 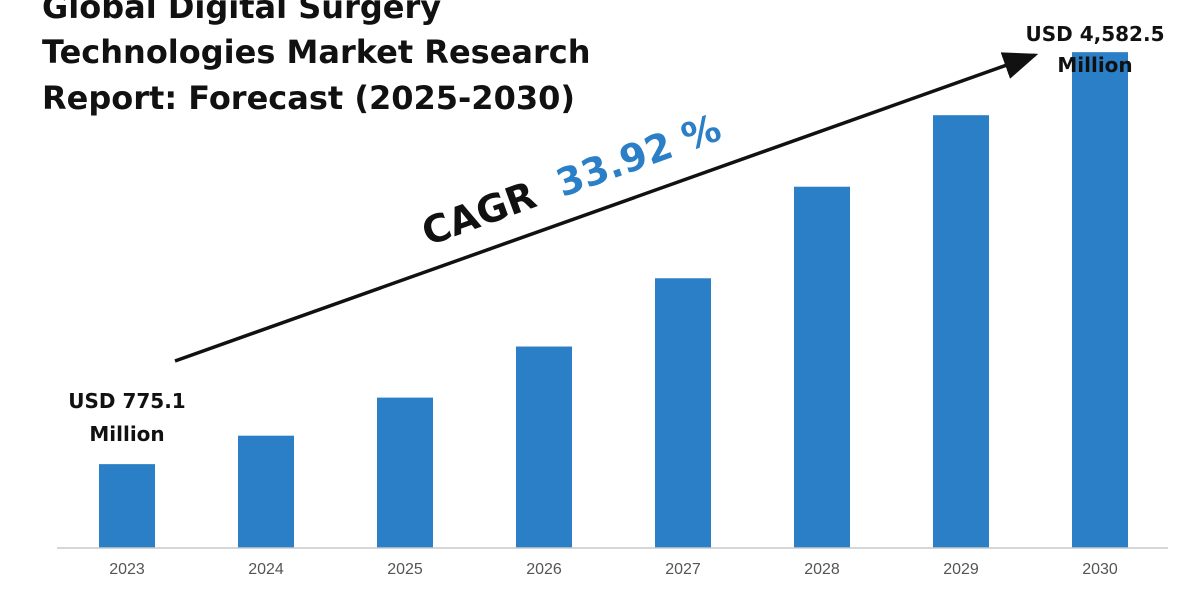 I want to click on end-value-line-2: Million, so click(x=1094, y=65).